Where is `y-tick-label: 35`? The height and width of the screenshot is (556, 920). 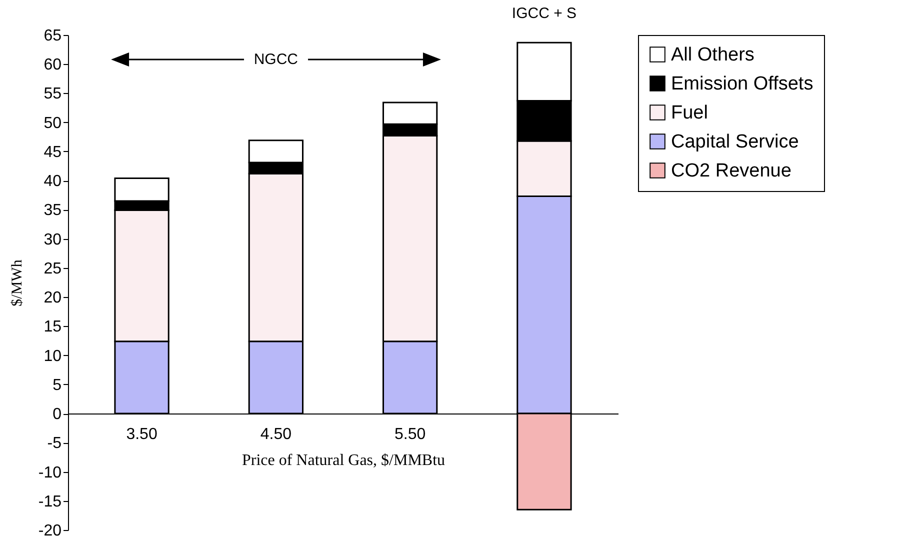
y-tick-label: 35 is located at coordinates (53, 211).